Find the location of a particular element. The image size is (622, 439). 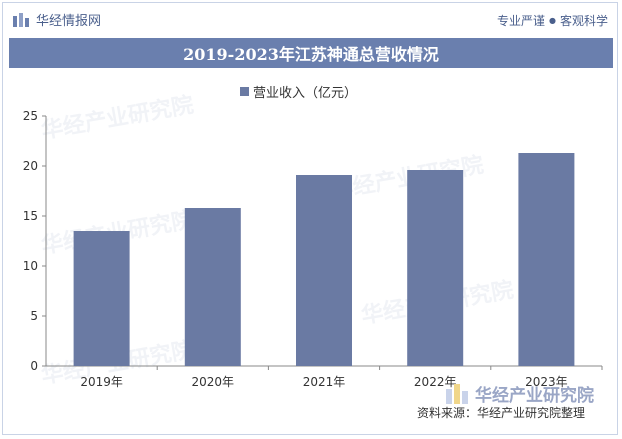

title-bar: 2019-2023年江苏神通总营收情况 is located at coordinates (311, 53).